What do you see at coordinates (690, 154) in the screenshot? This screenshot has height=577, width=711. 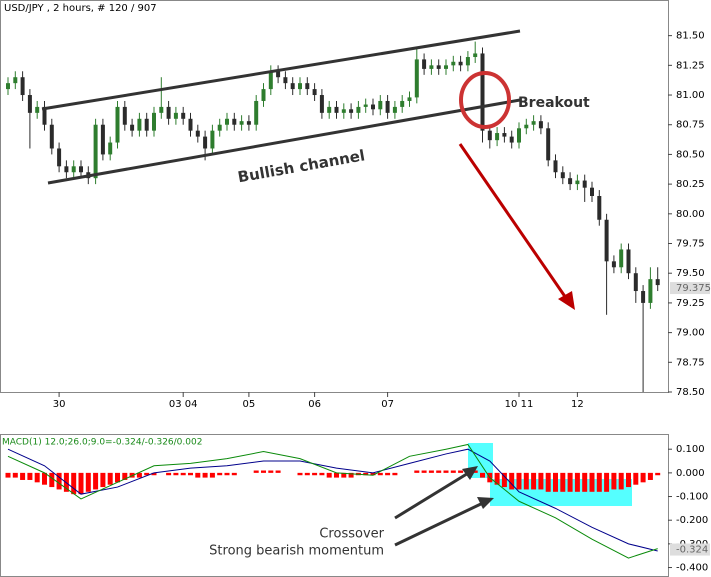 I see `y-tick-label: 80.50` at bounding box center [690, 154].